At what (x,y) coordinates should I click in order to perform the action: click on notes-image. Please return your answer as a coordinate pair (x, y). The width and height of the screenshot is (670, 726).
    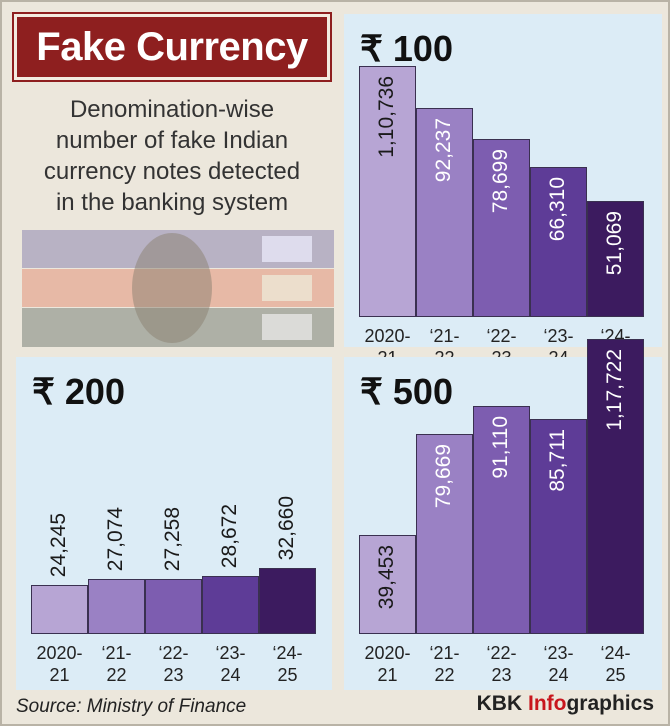
    Looking at the image, I should click on (178, 288).